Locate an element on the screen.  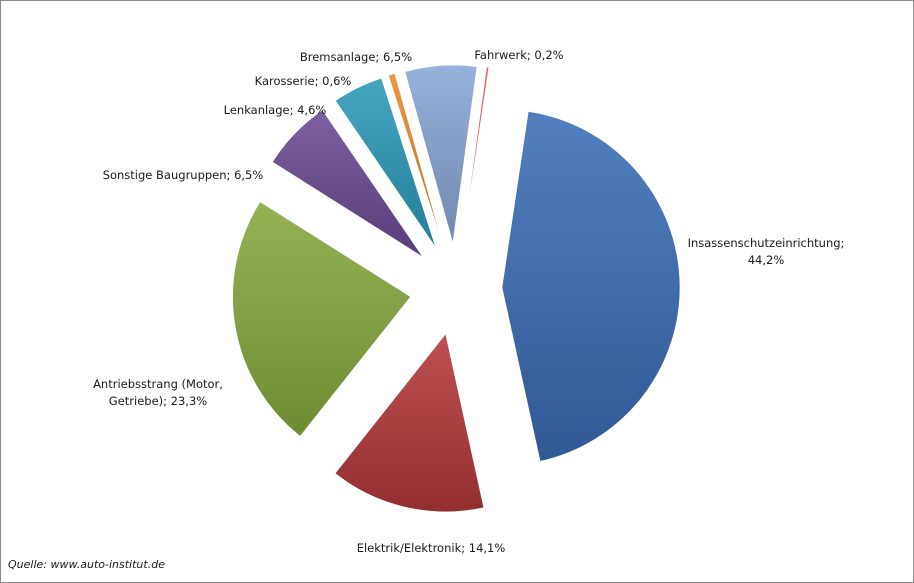
slice-label-sonstige-baugruppen-6-5: Sonstige Baugruppen; 6,5% is located at coordinates (183, 175).